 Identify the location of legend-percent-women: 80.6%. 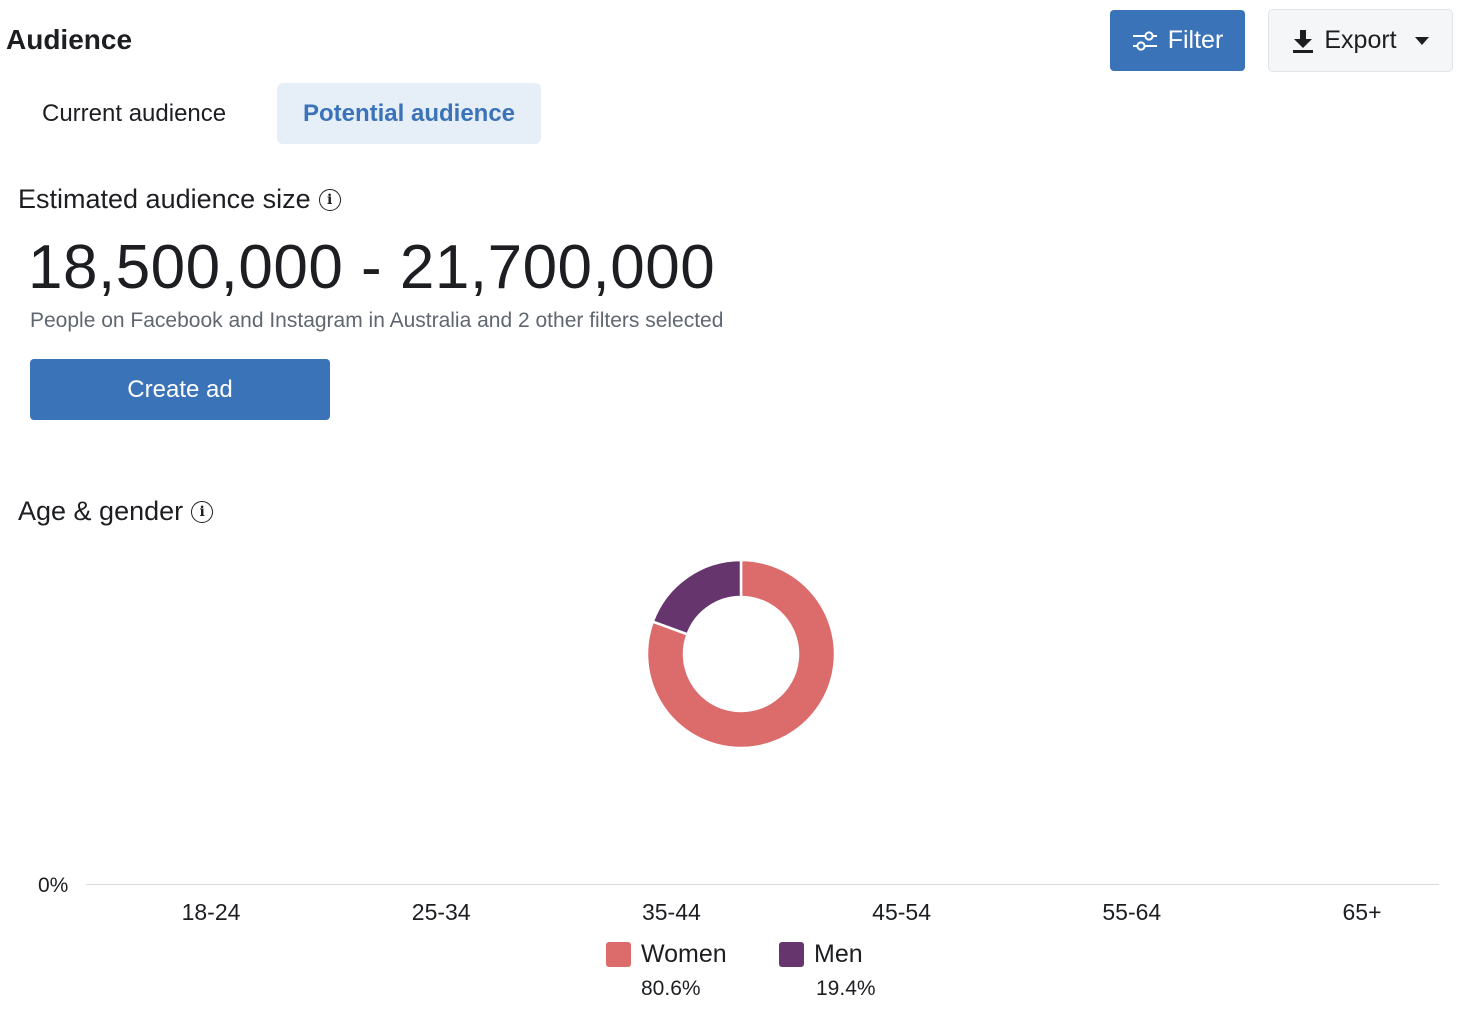
(671, 988).